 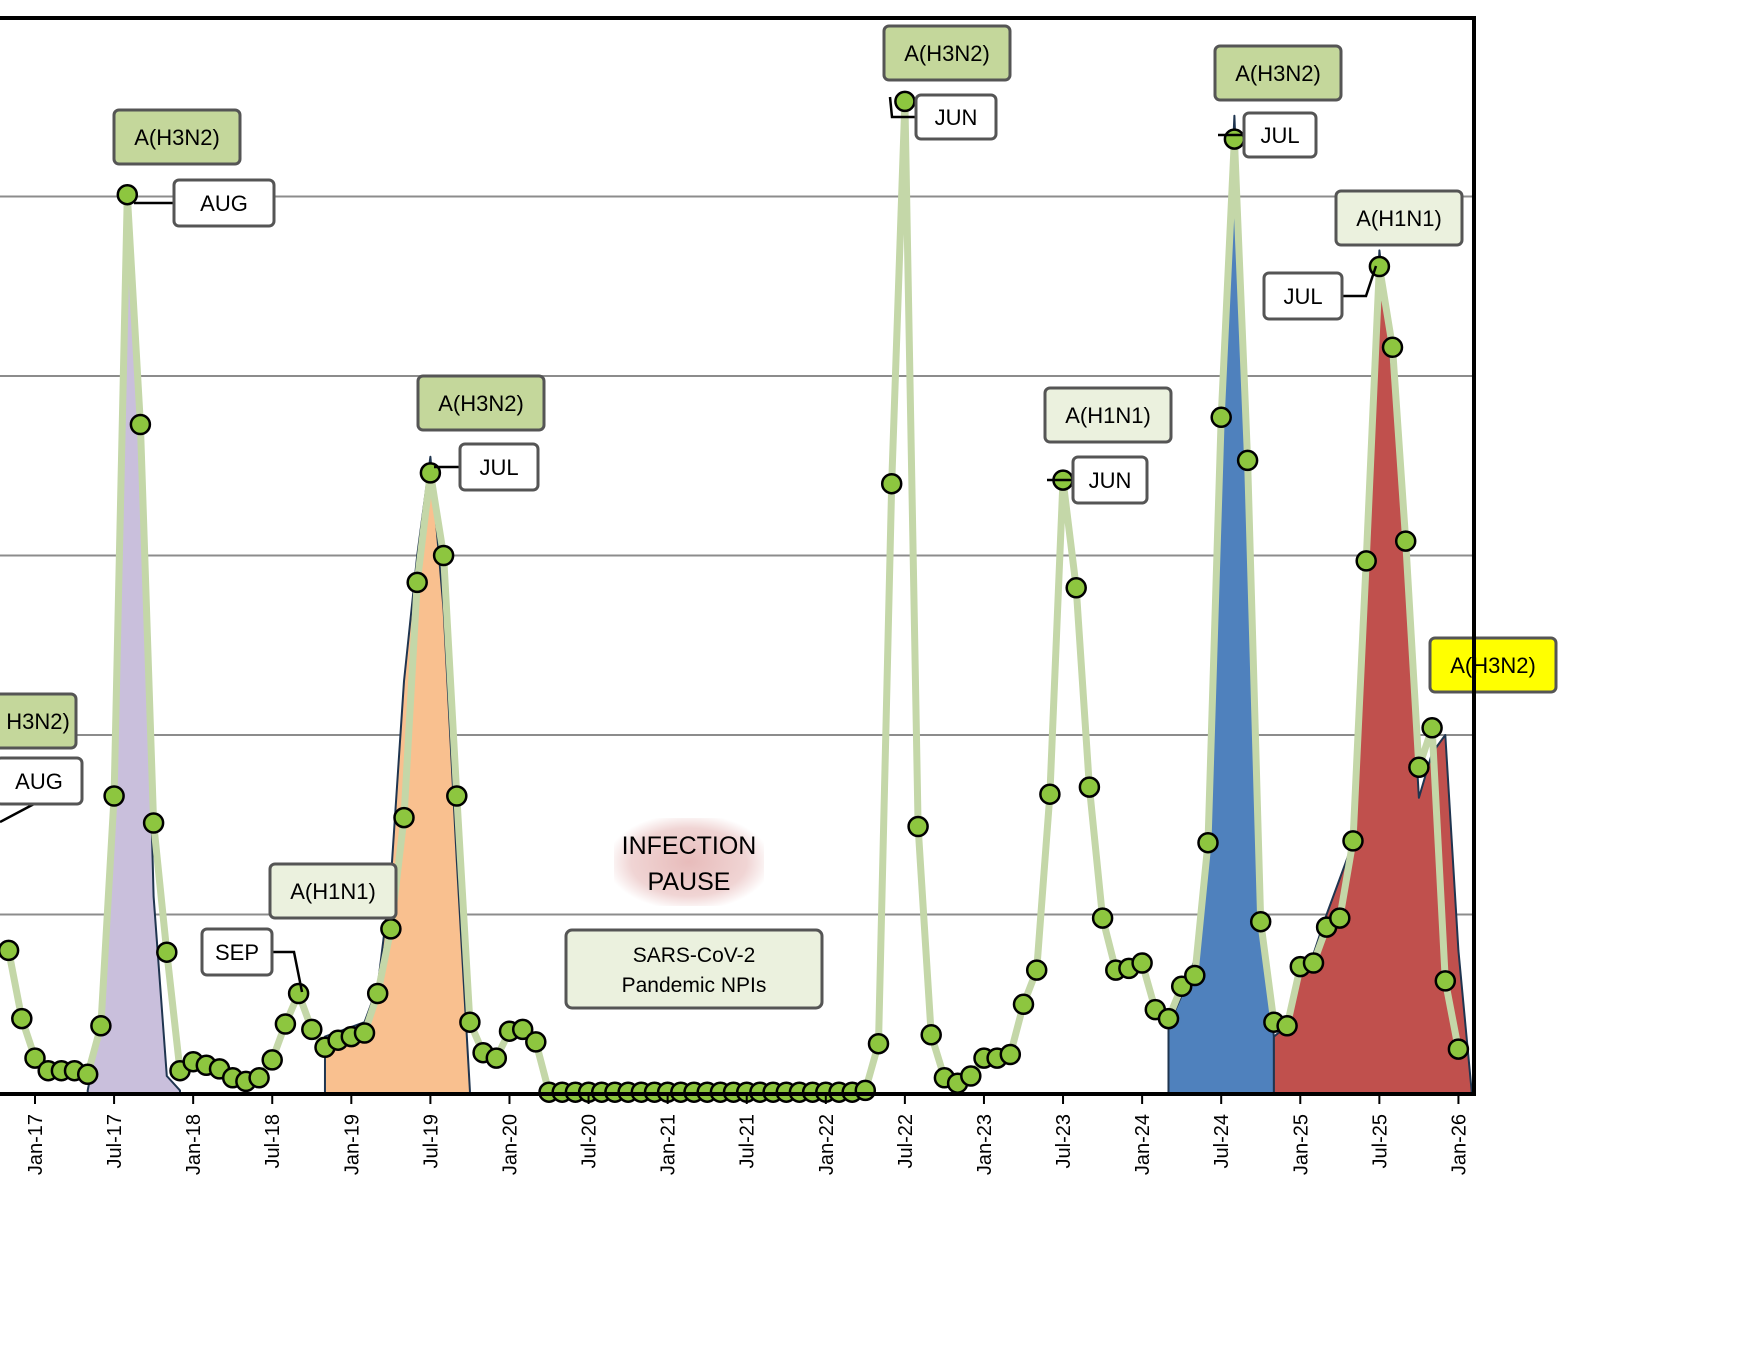 I want to click on peak-month-label: AUG, so click(x=42, y=790).